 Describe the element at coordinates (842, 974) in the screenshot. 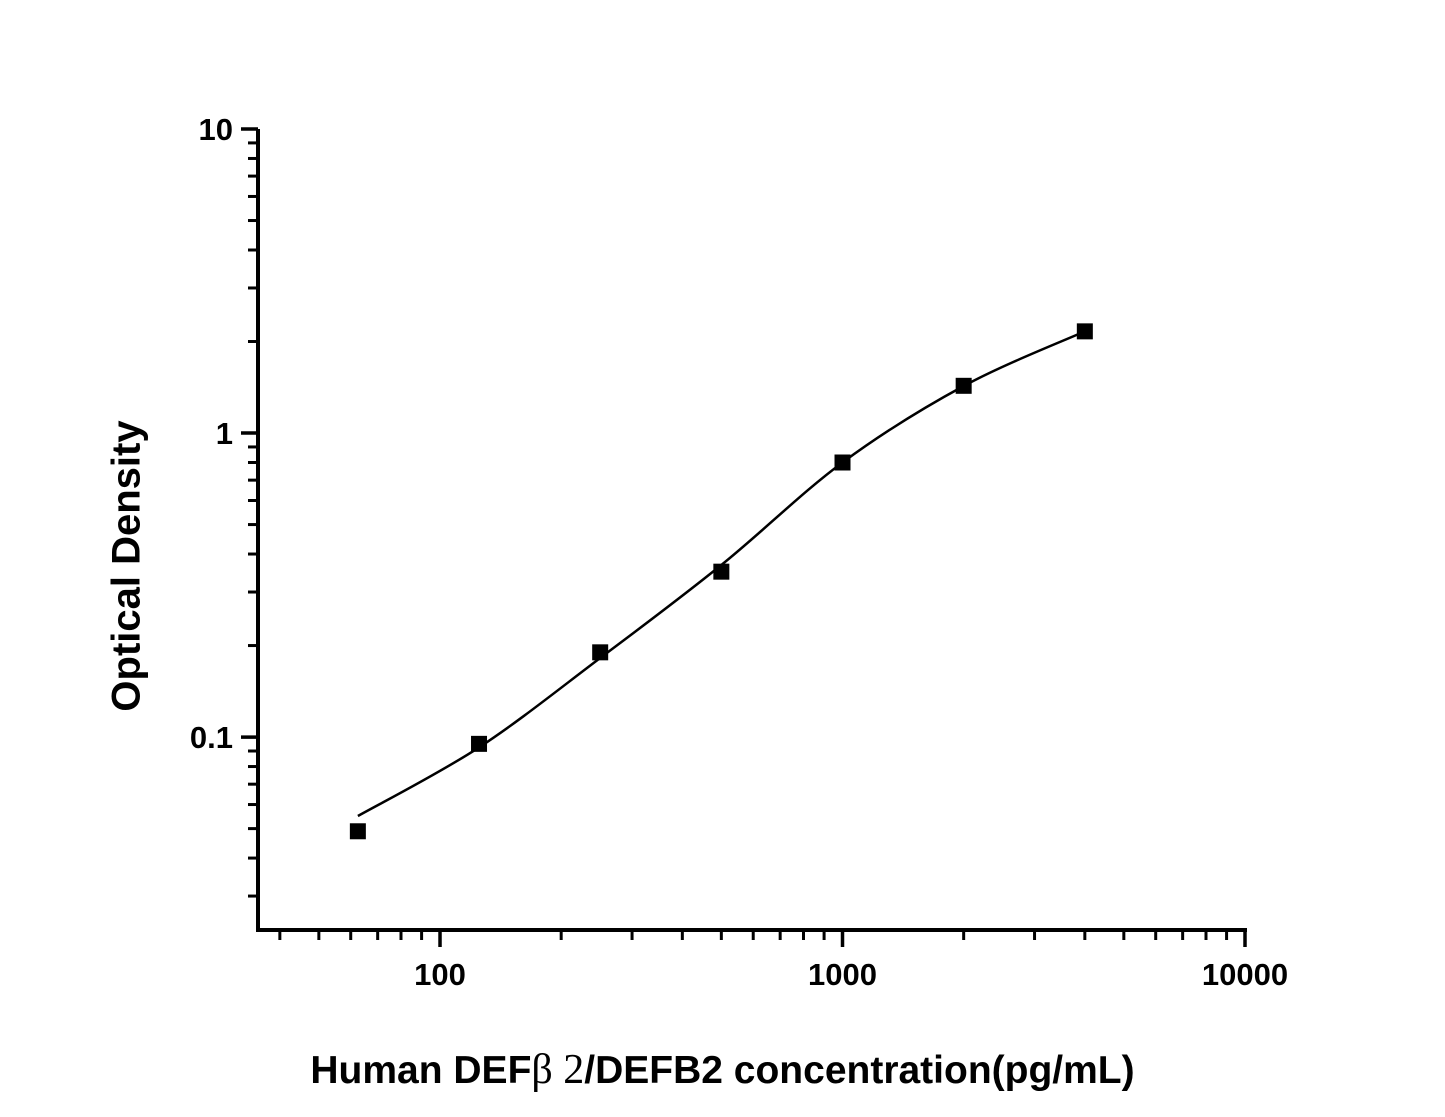

I see `x-tick-label: 1000` at that location.